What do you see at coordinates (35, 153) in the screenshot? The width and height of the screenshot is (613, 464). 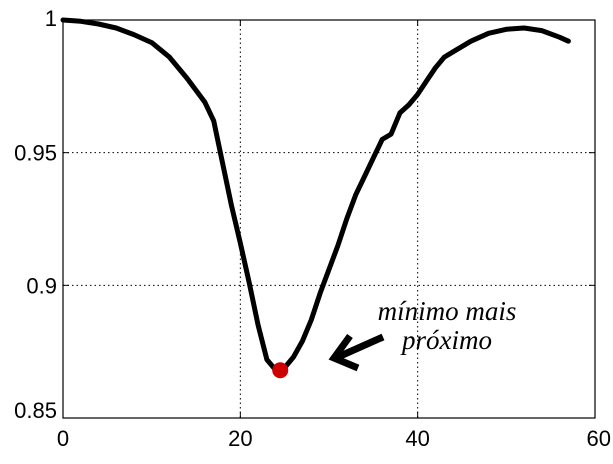 I see `y-tick-label: 0.95` at bounding box center [35, 153].